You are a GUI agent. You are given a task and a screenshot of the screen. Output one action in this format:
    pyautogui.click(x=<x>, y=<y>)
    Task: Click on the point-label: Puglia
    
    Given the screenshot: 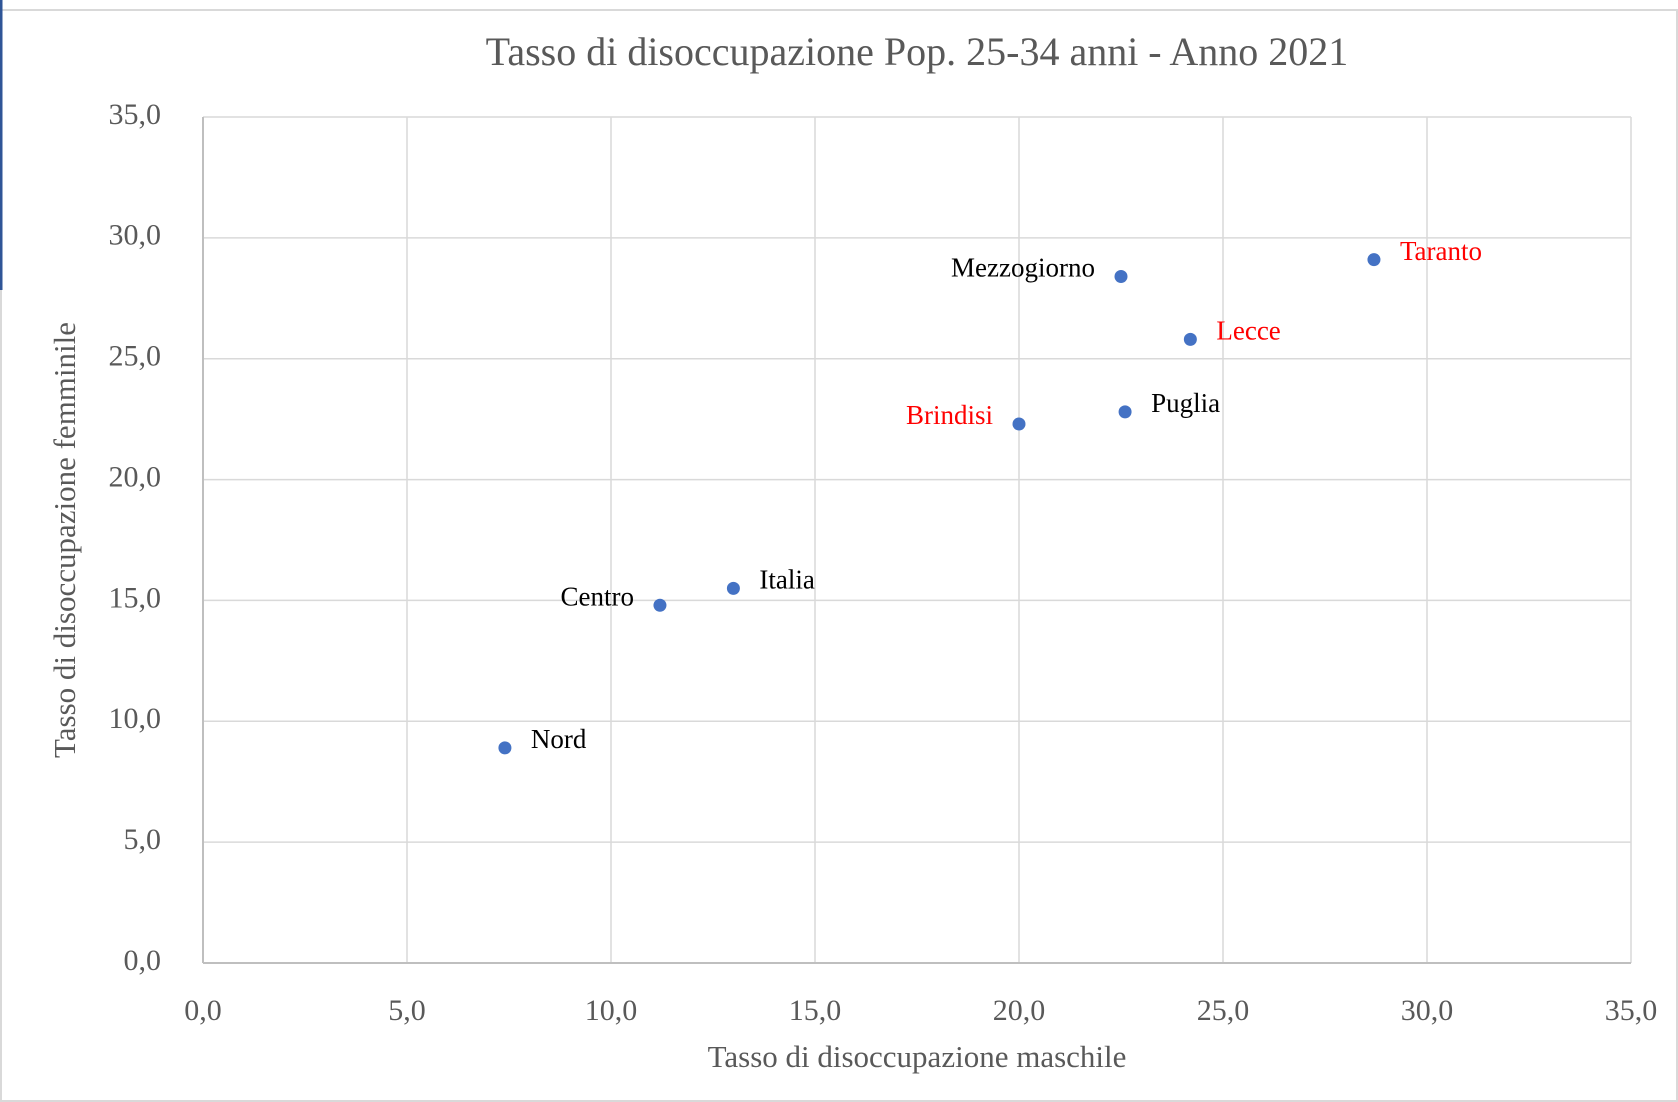 What is the action you would take?
    pyautogui.click(x=1185, y=403)
    